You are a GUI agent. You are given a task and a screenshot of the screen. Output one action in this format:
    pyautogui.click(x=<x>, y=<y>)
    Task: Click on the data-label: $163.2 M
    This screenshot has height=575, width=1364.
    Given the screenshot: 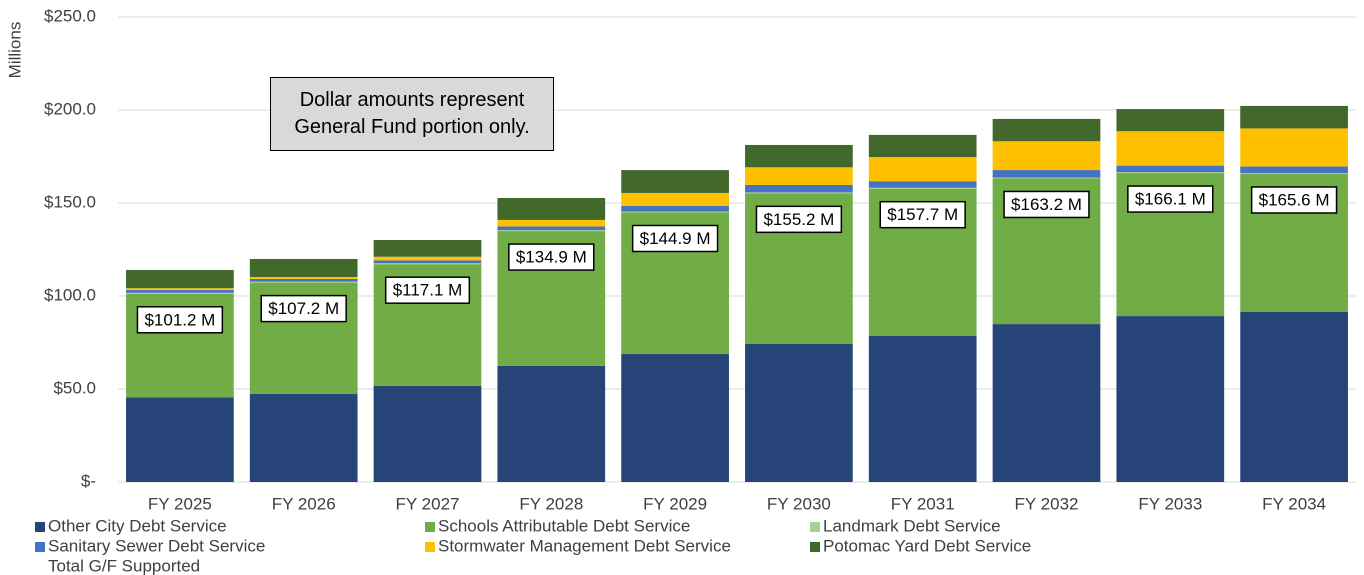 What is the action you would take?
    pyautogui.click(x=1046, y=204)
    